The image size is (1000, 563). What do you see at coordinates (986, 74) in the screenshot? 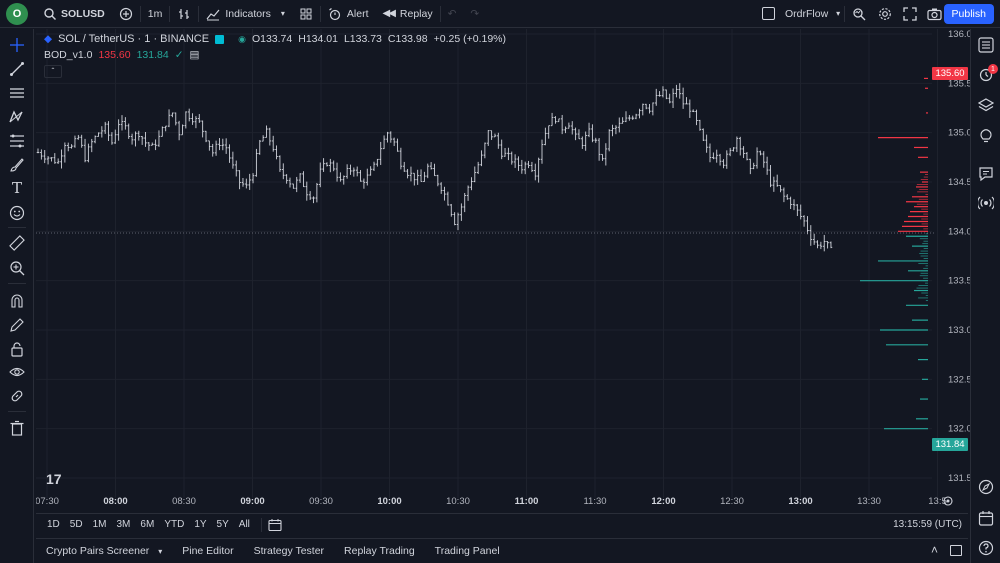
I see `alerts-clock-icon` at bounding box center [986, 74].